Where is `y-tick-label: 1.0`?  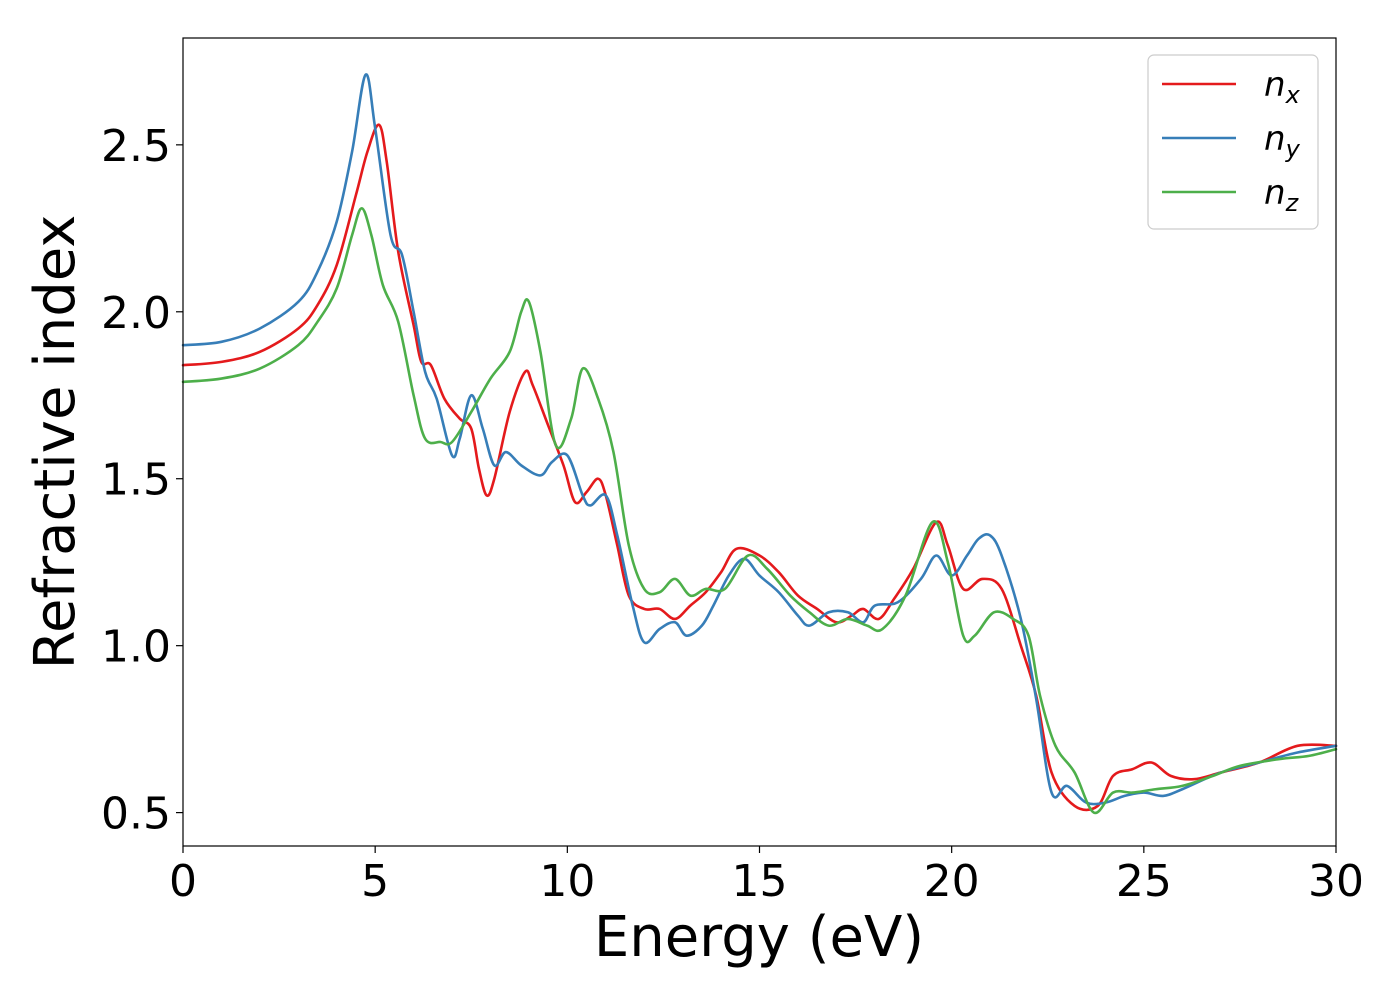
y-tick-label: 1.0 is located at coordinates (136, 647).